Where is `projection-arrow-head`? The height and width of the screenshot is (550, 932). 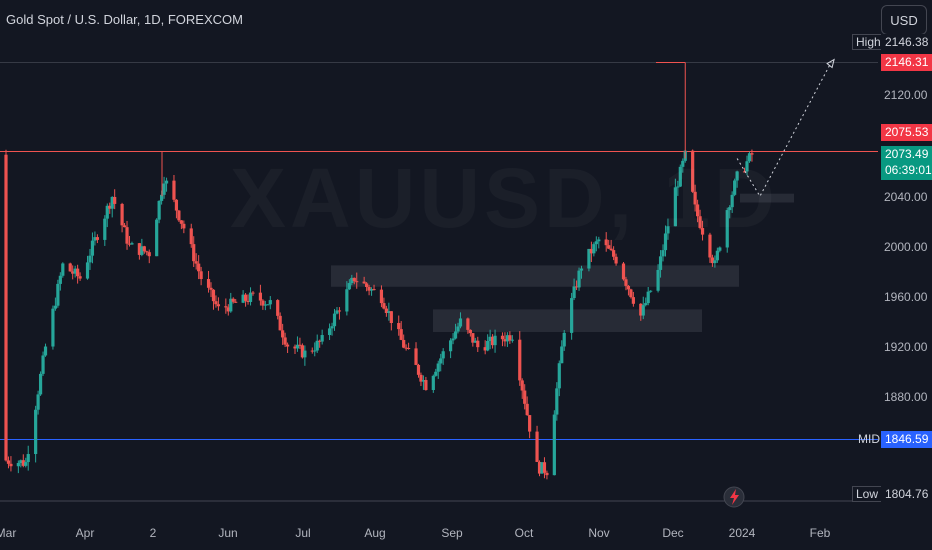 projection-arrow-head is located at coordinates (830, 63).